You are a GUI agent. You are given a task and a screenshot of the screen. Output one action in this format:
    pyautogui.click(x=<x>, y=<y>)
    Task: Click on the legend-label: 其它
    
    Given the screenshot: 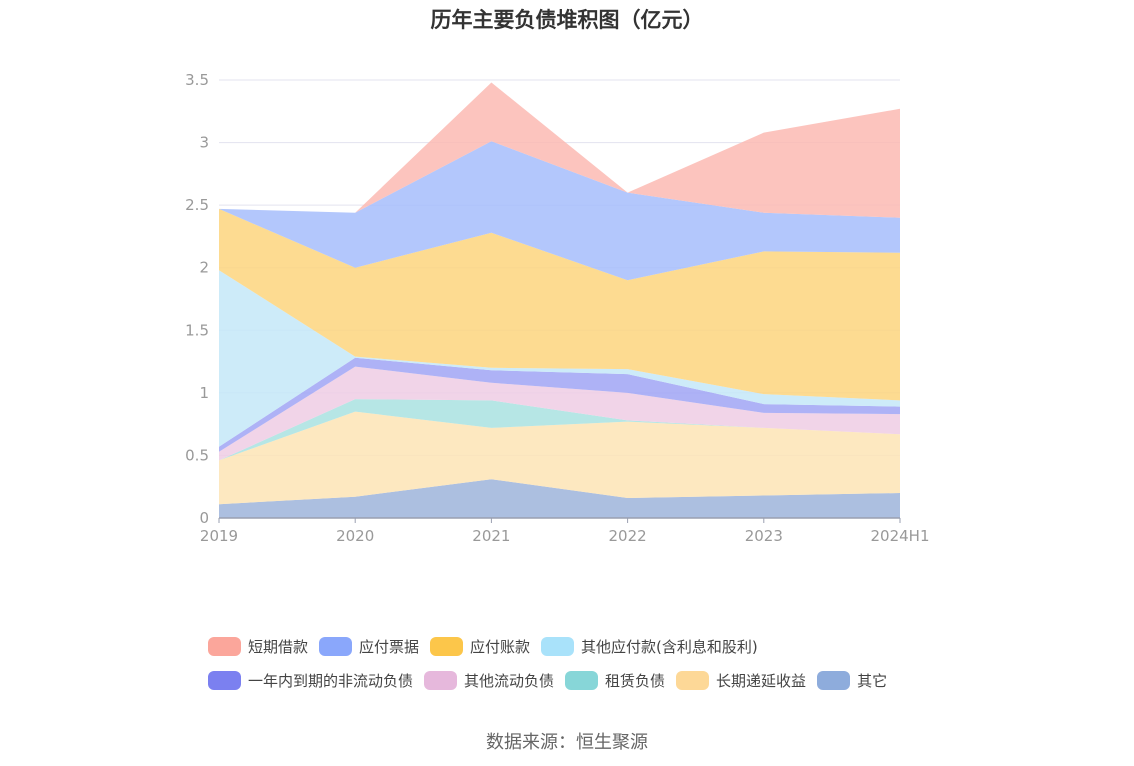 What is the action you would take?
    pyautogui.click(x=872, y=681)
    